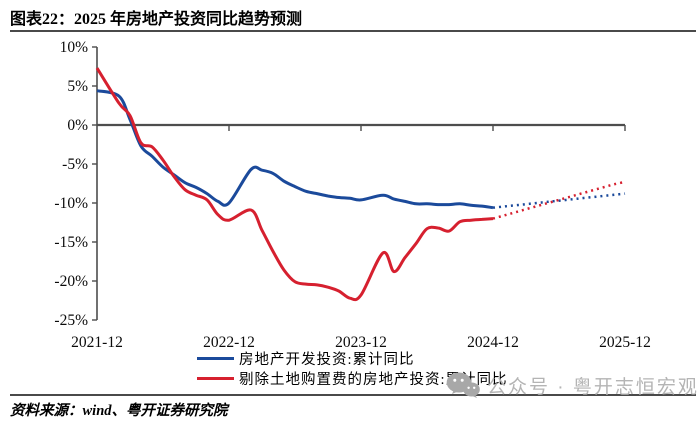  I want to click on wechat-icon, so click(463, 385).